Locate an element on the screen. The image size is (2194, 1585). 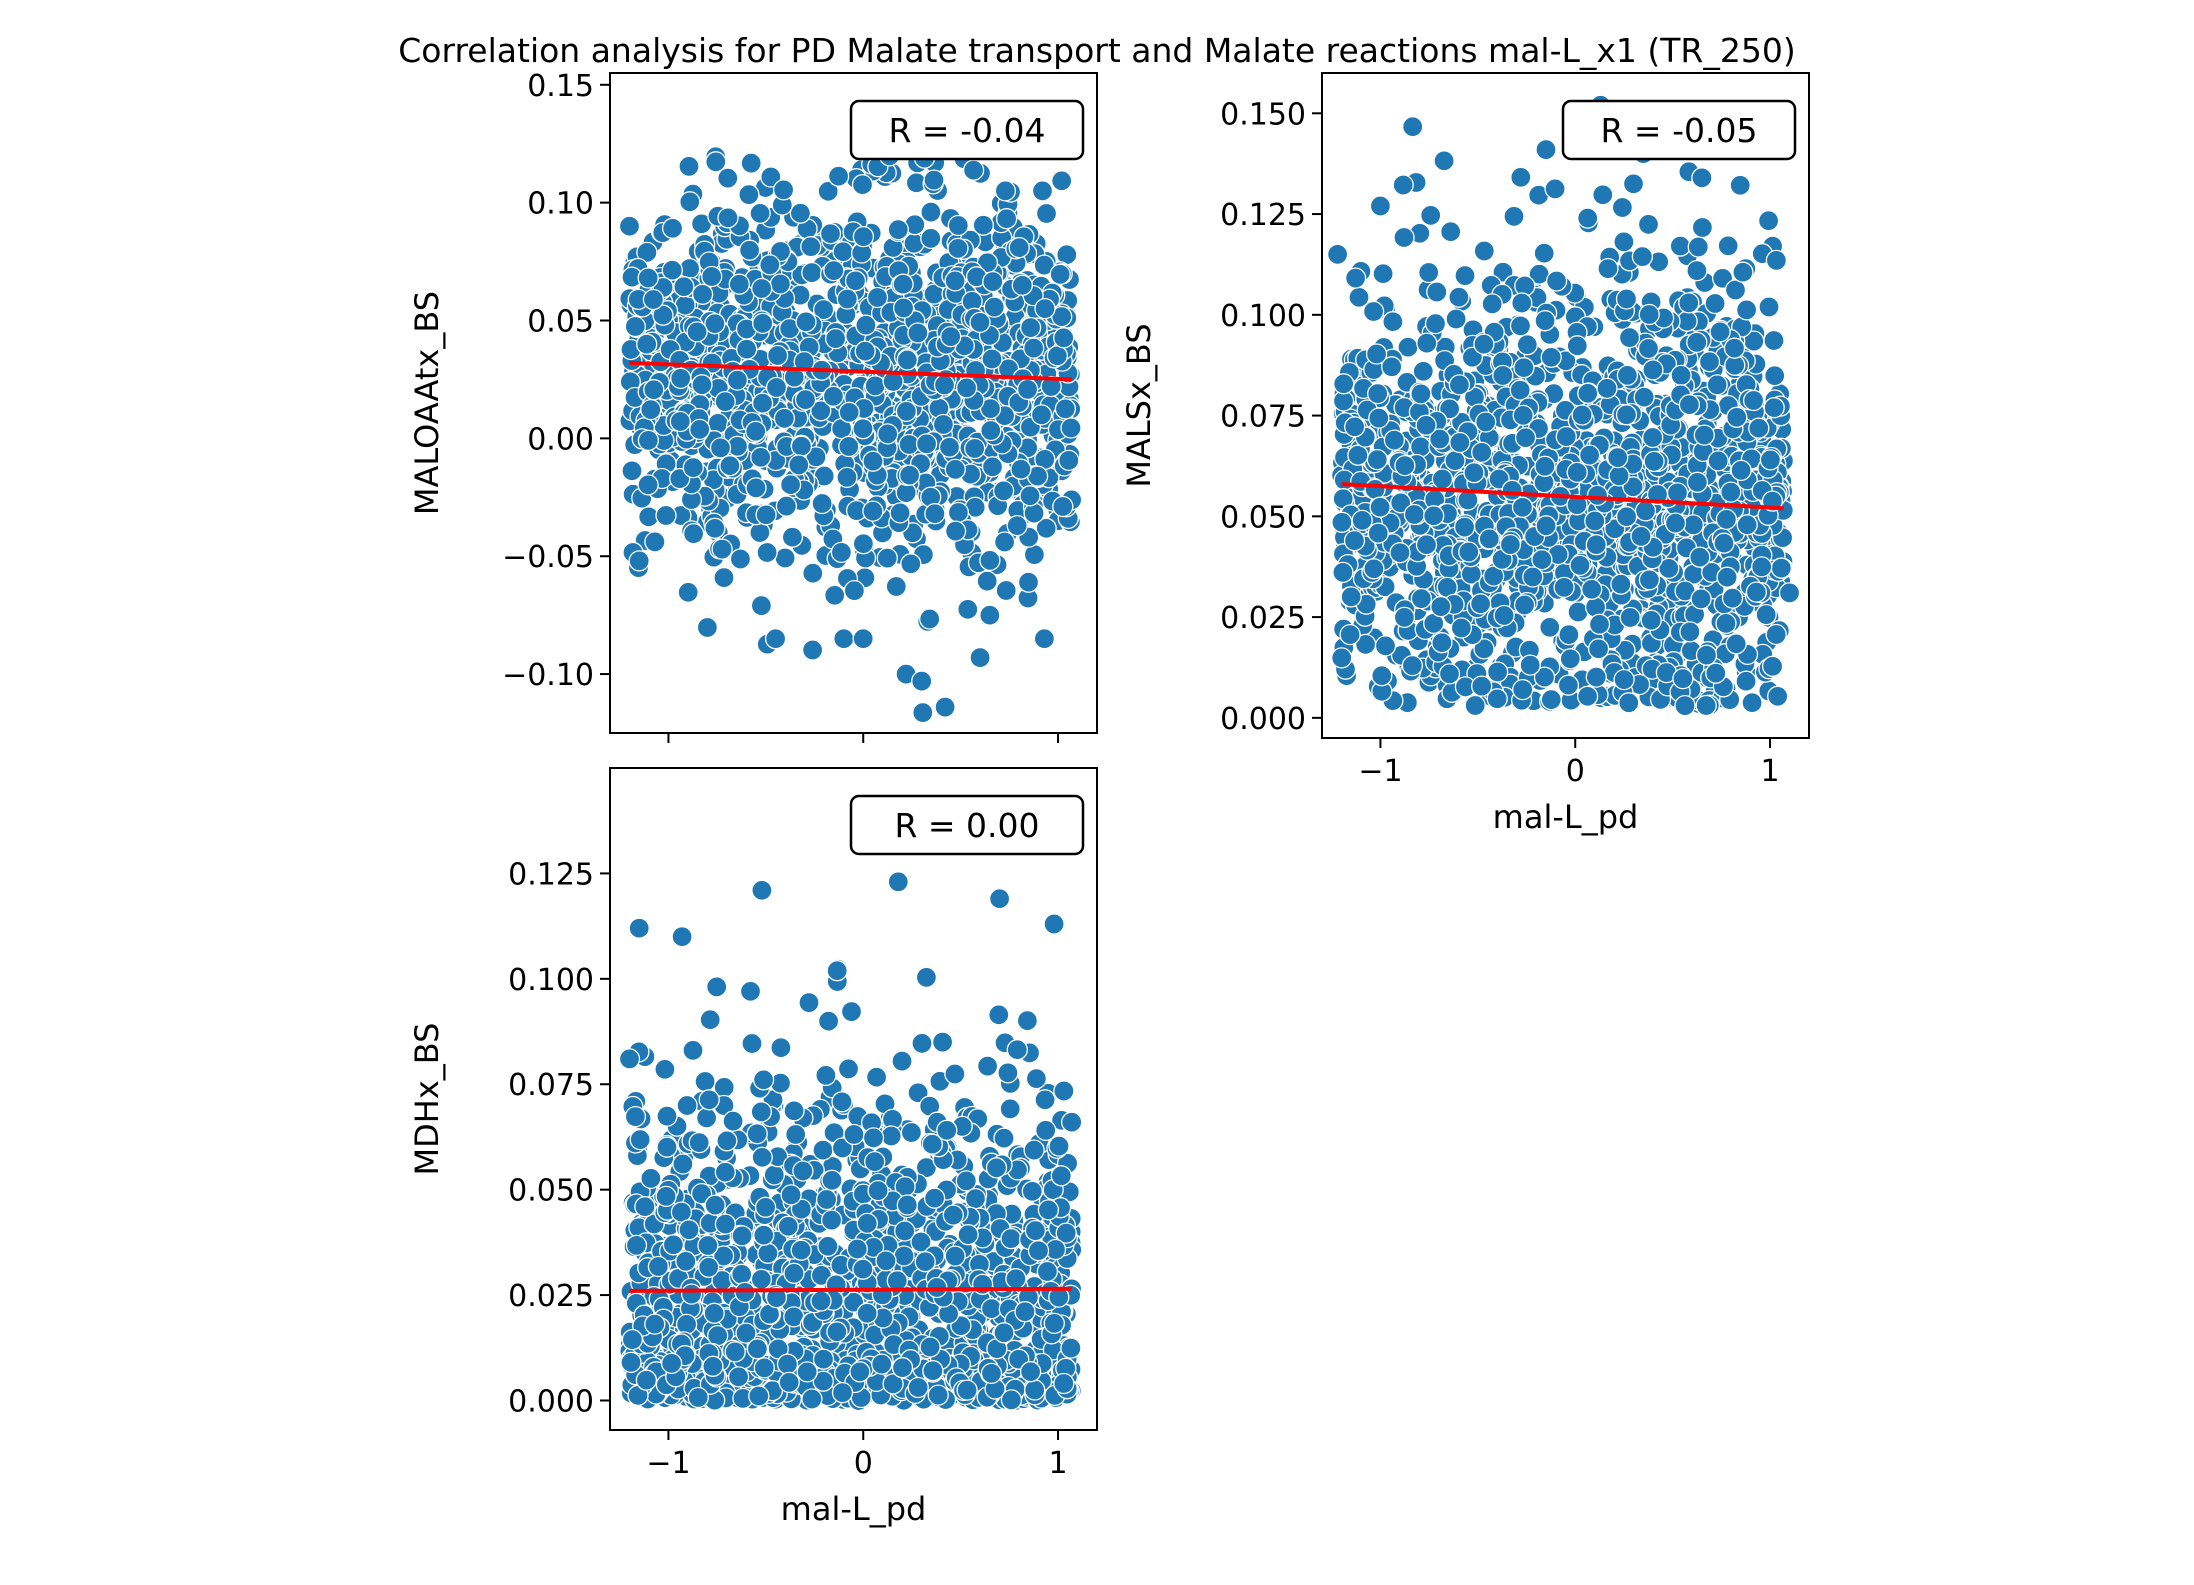
annotation-box is located at coordinates (1679, 130).